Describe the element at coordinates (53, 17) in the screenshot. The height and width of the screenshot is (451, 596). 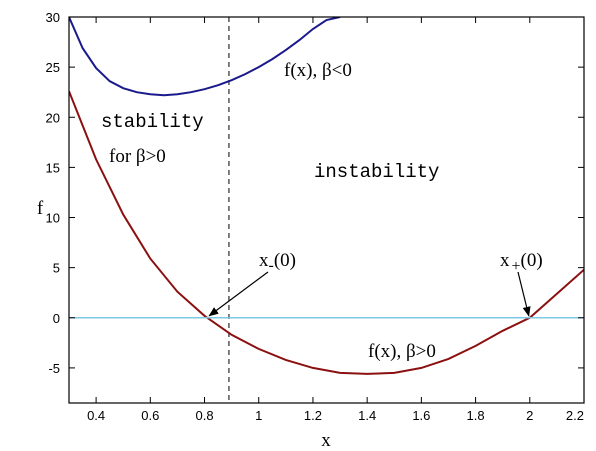
I see `y-tick-label: 30` at that location.